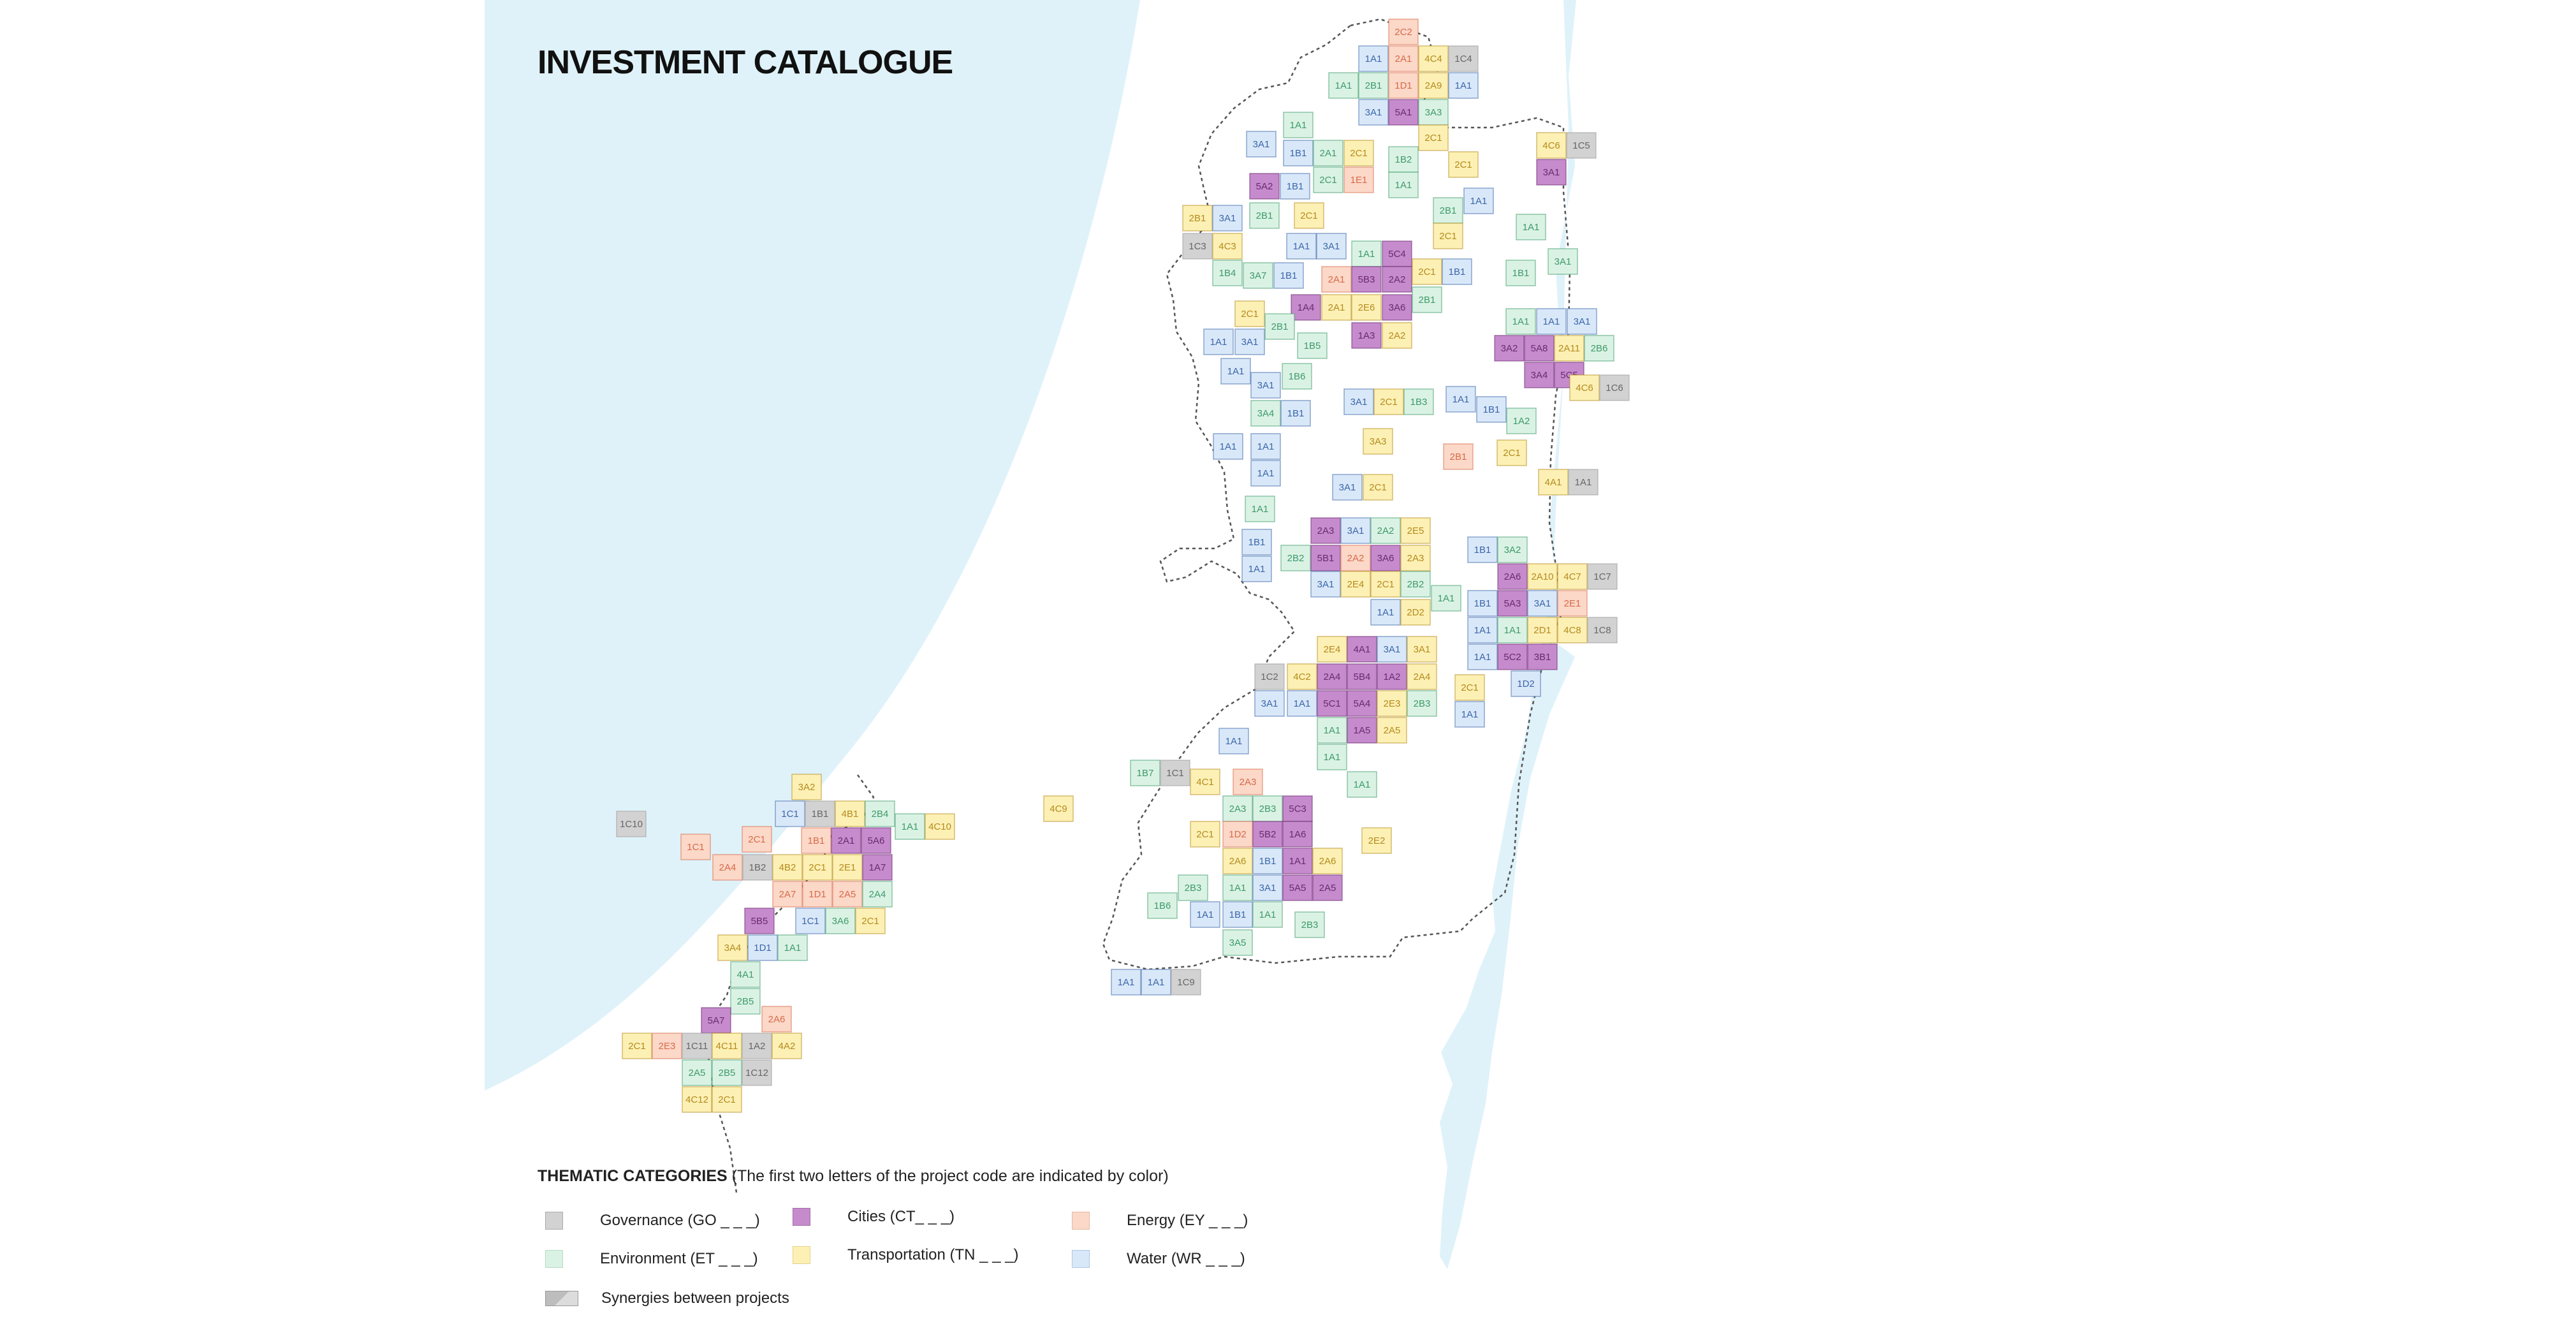 This screenshot has width=2576, height=1331. What do you see at coordinates (1366, 280) in the screenshot?
I see `project-tile: 5B3` at bounding box center [1366, 280].